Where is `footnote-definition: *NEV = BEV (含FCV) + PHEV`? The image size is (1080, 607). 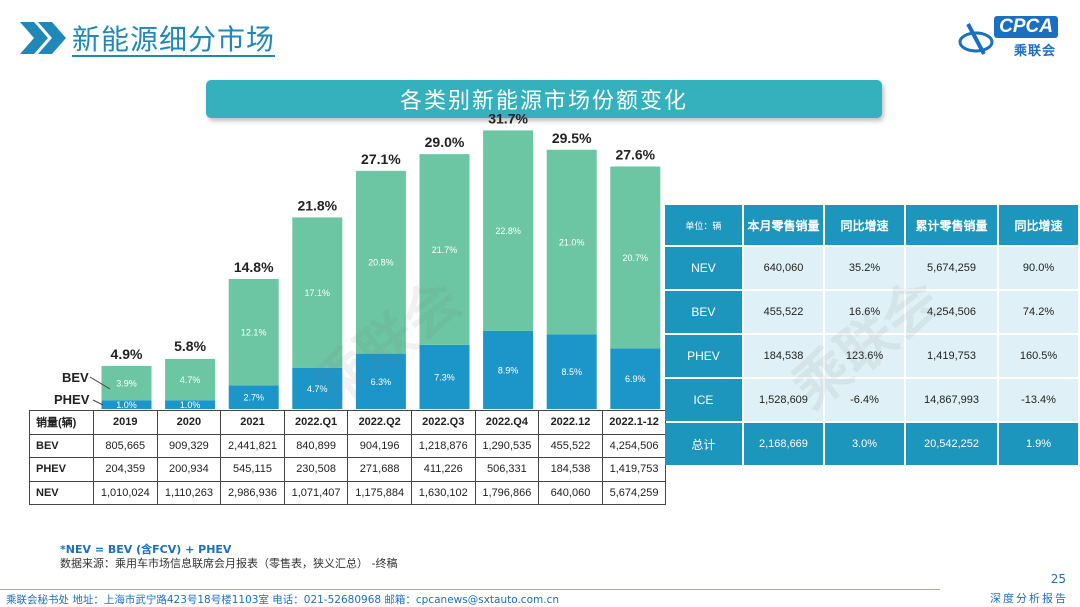
footnote-definition: *NEV = BEV (含FCV) + PHEV is located at coordinates (146, 549).